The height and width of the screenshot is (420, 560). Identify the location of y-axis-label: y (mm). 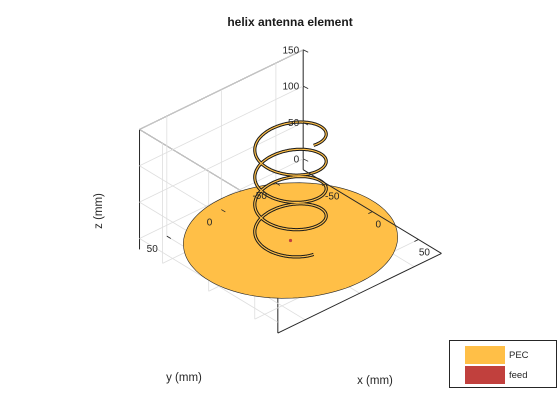
(184, 378).